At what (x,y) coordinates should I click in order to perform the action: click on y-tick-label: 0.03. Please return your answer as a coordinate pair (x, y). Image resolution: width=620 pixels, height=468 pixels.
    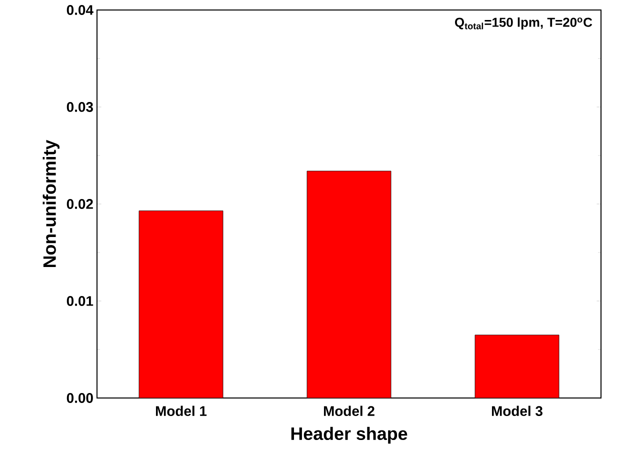
    Looking at the image, I should click on (79, 107).